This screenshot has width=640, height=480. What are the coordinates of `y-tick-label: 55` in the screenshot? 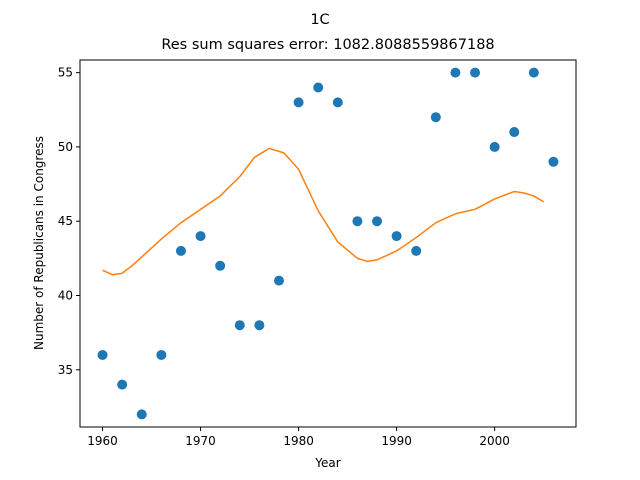 It's located at (65, 73).